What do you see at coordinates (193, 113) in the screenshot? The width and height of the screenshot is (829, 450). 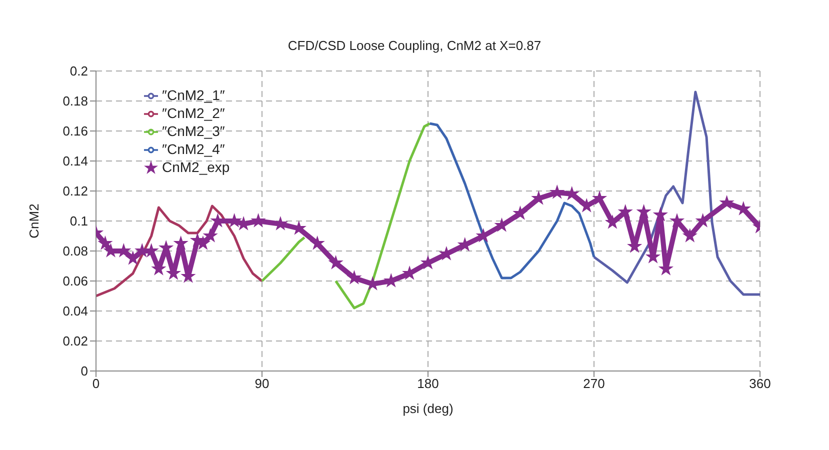 I see `legend-label: ″CnM2_2″` at bounding box center [193, 113].